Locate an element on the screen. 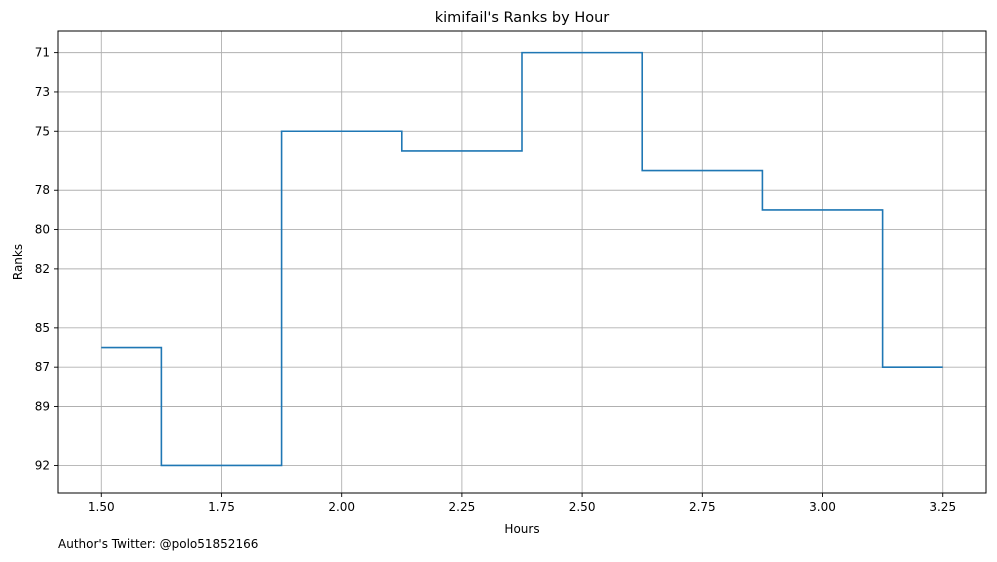 The height and width of the screenshot is (562, 997). x-tick-label: 2.75 is located at coordinates (702, 507).